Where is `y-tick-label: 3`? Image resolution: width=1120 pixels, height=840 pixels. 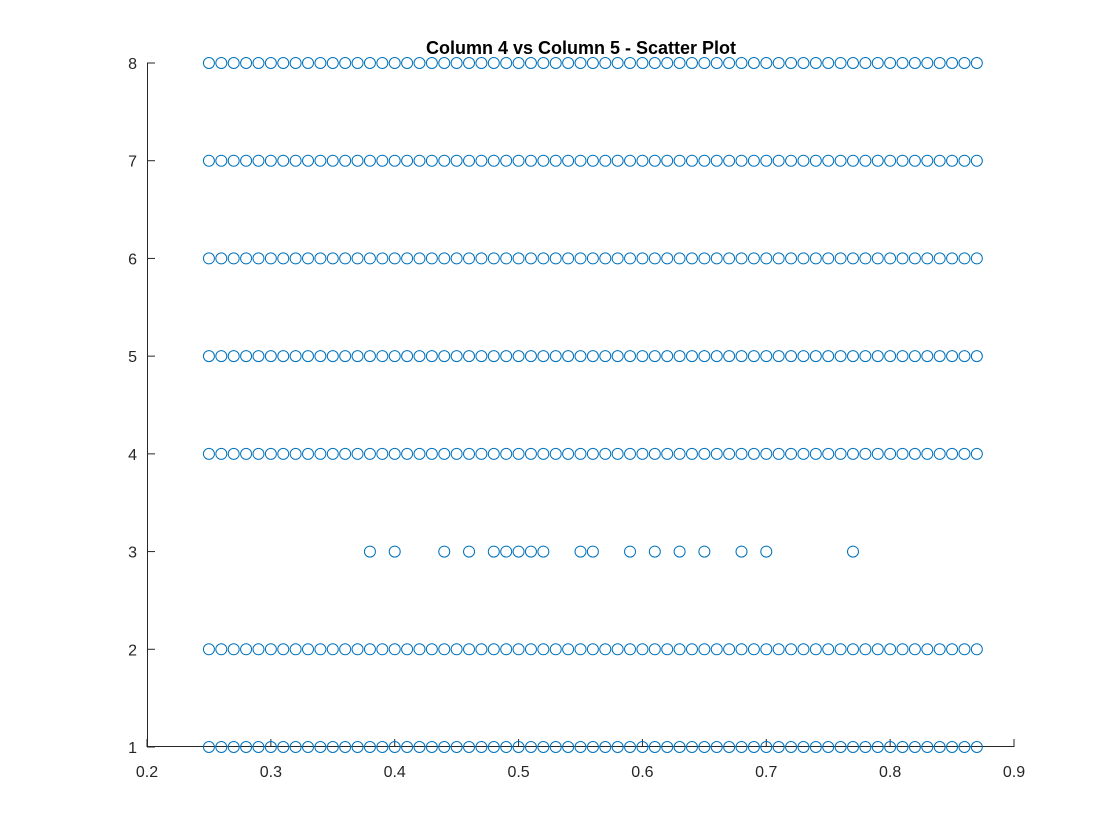
y-tick-label: 3 is located at coordinates (132, 553).